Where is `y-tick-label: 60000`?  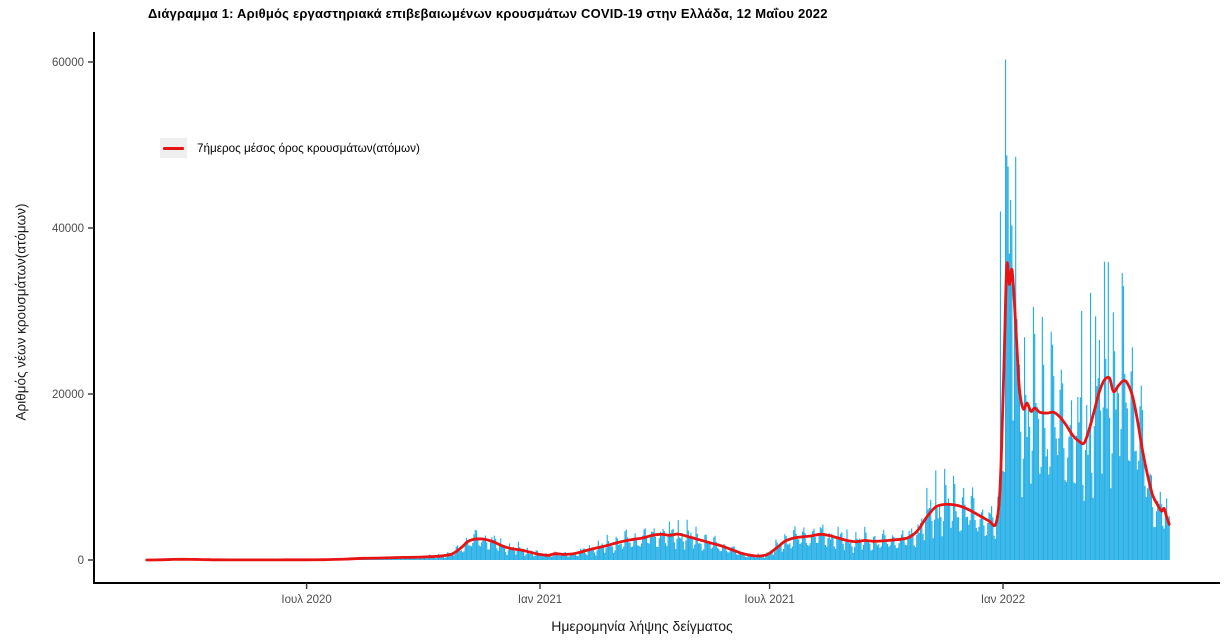 y-tick-label: 60000 is located at coordinates (68, 63).